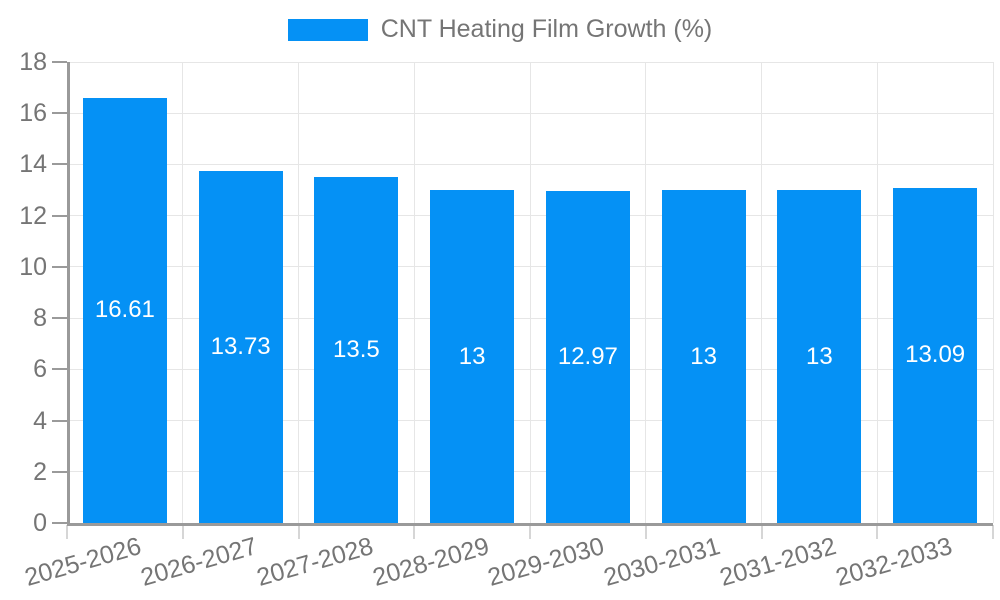 The width and height of the screenshot is (1000, 600). What do you see at coordinates (33, 266) in the screenshot?
I see `y-tick-label: 10` at bounding box center [33, 266].